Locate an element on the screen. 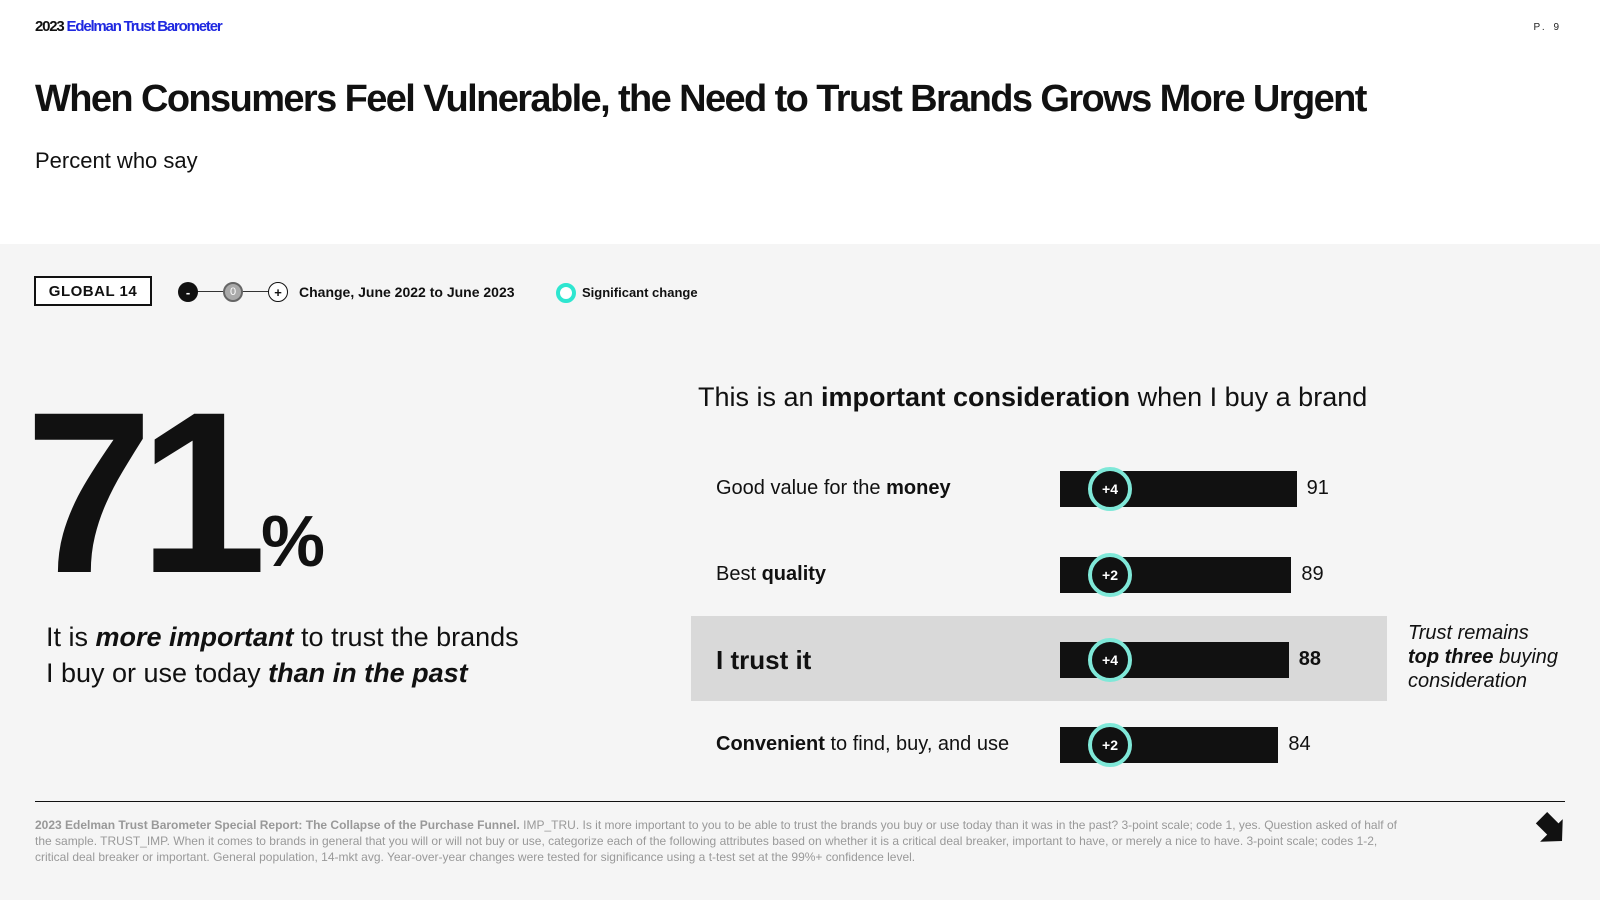 The image size is (1600, 900). bar-label-emphasis: quality is located at coordinates (794, 574).